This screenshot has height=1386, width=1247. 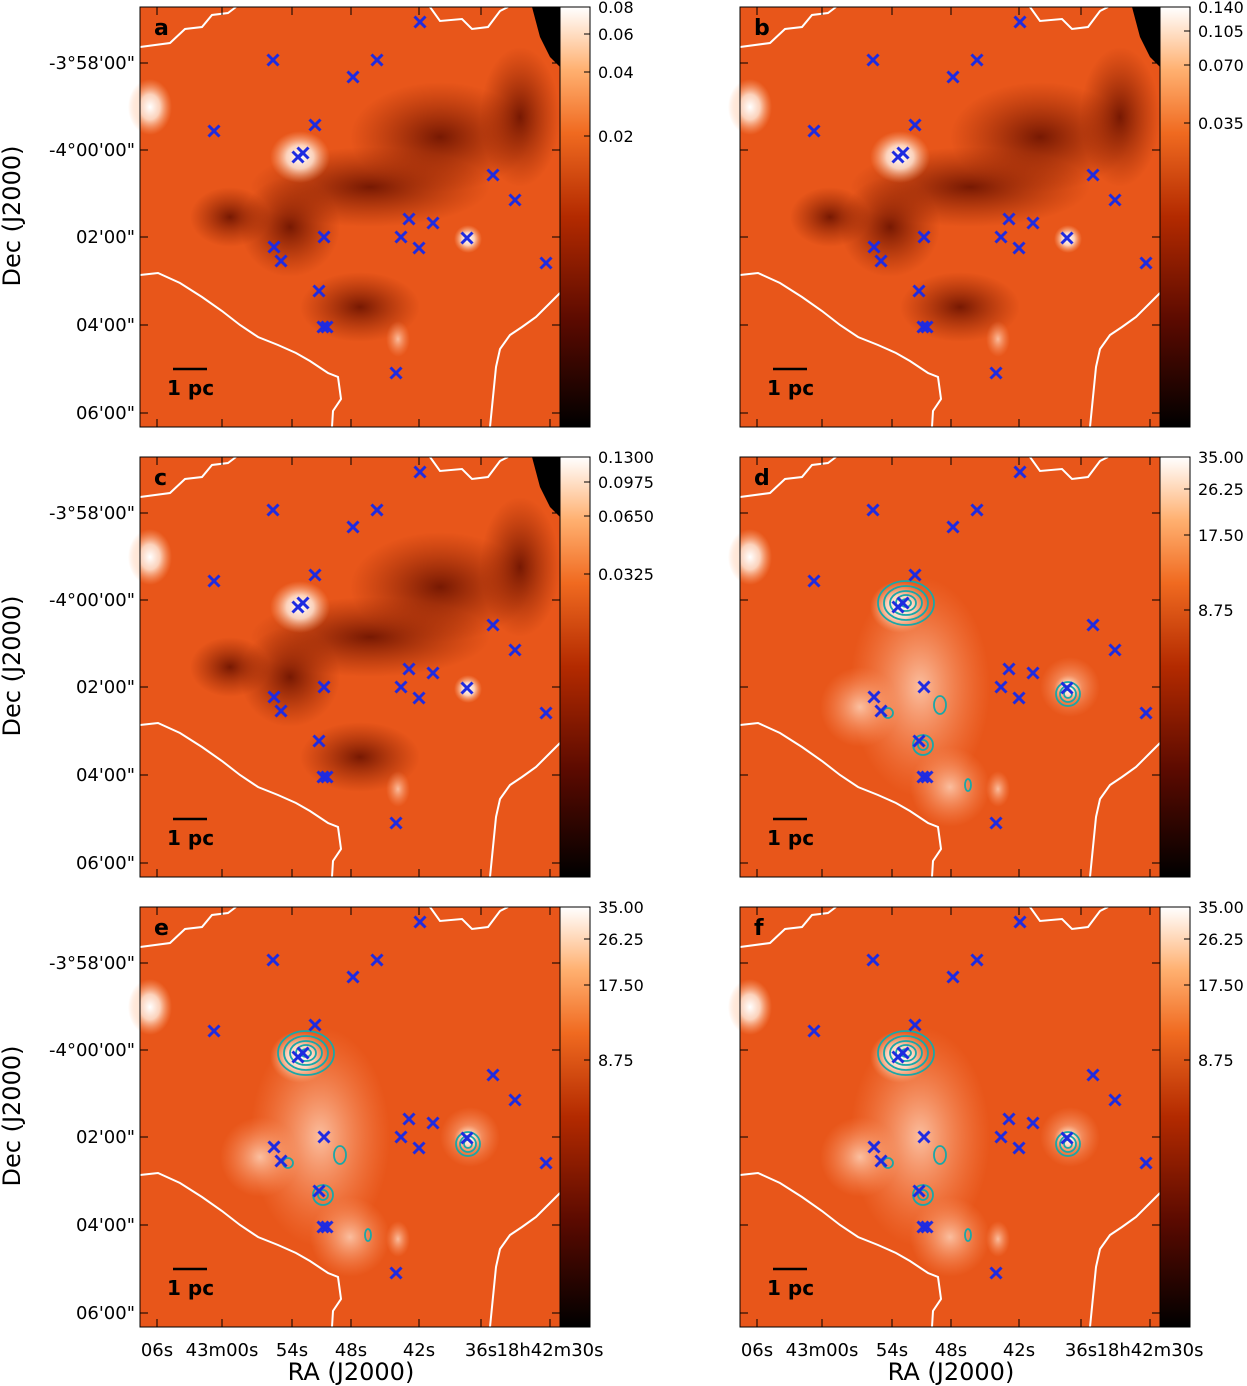 What do you see at coordinates (161, 28) in the screenshot?
I see `panel-letter: a` at bounding box center [161, 28].